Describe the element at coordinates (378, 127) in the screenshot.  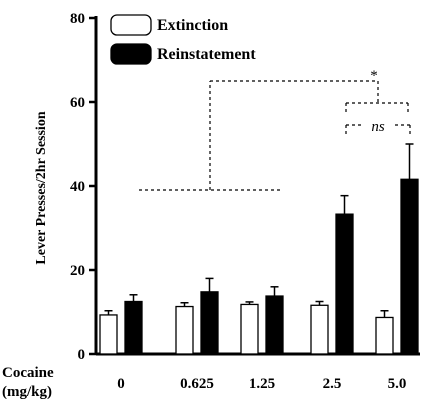
I see `ns-label: ns` at that location.